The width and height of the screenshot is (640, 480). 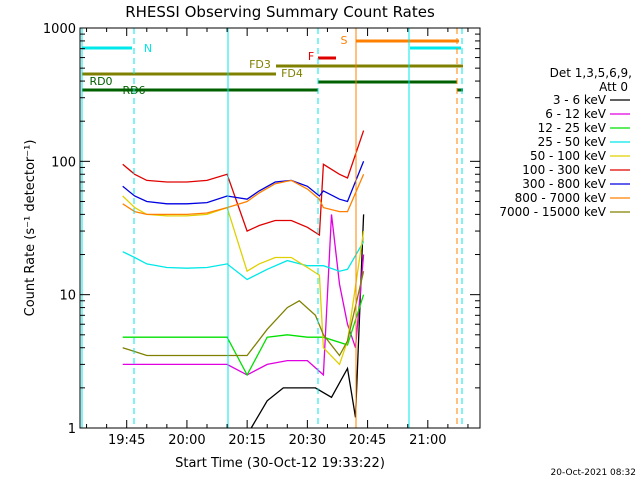 I want to click on legend-label: 800 - 7000 keV, so click(x=561, y=198).